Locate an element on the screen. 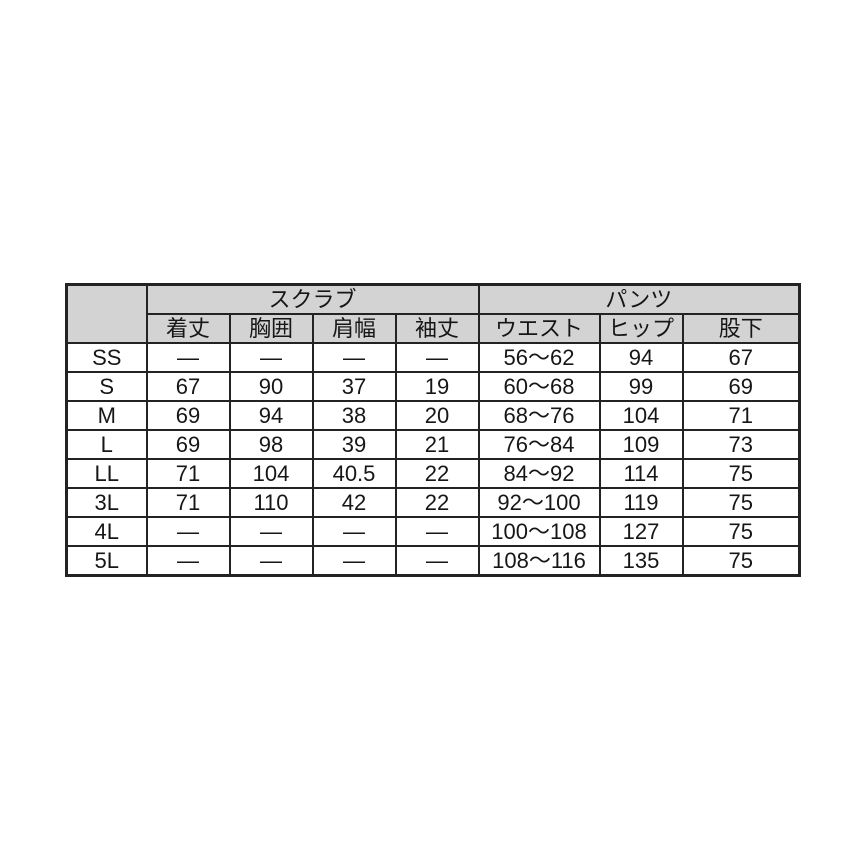 The width and height of the screenshot is (866, 866). group-header-scrub: スクラブ is located at coordinates (312, 299).